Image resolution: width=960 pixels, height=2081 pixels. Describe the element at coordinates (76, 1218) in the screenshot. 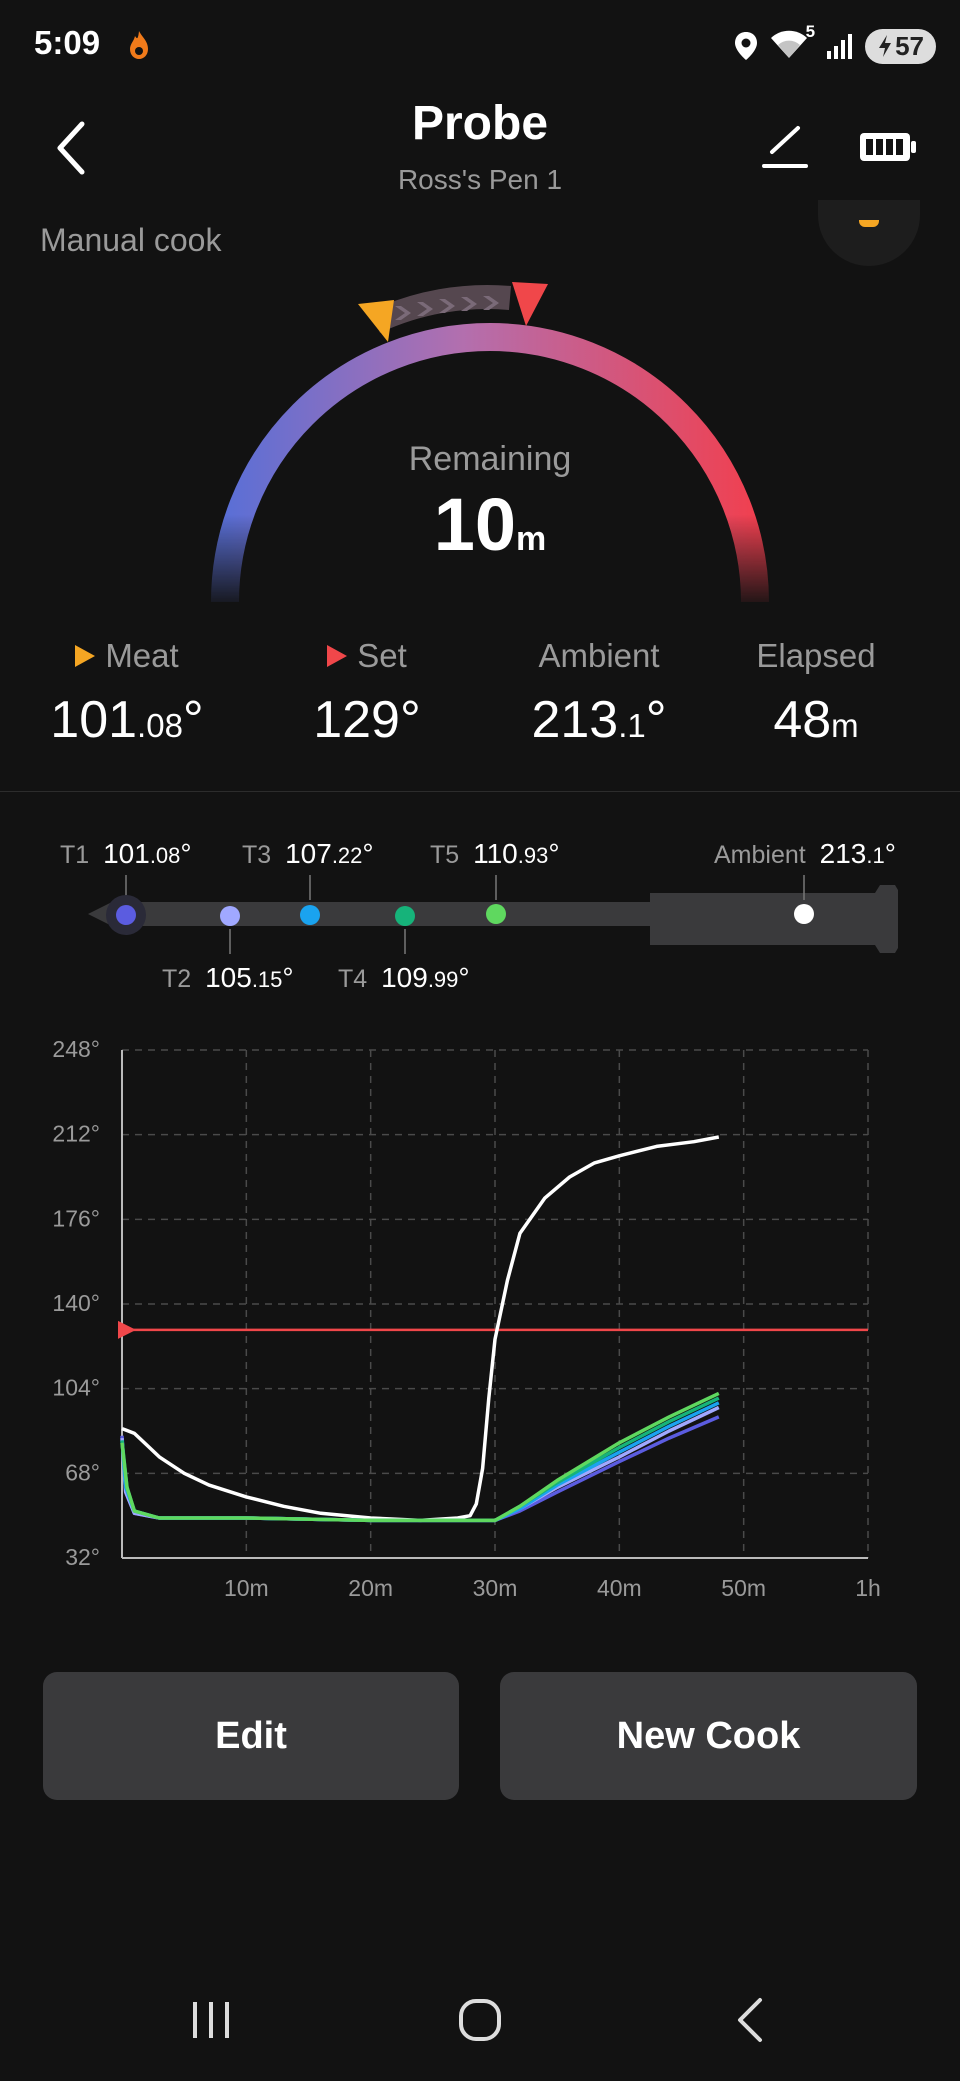

I see `y-tick-label: 176°` at that location.